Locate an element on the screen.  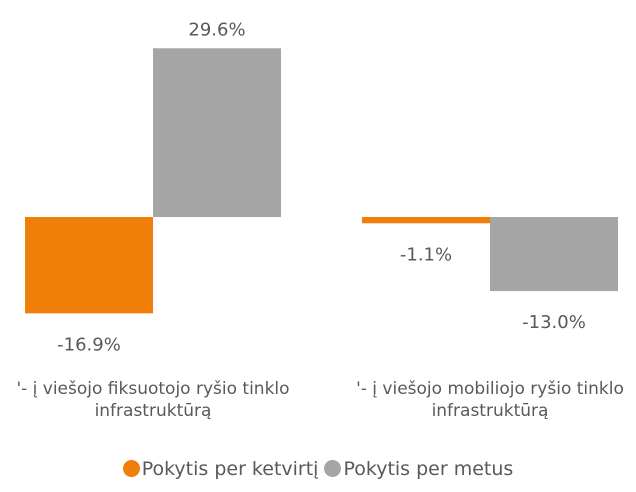
data-label: 29.6% is located at coordinates (216, 29).